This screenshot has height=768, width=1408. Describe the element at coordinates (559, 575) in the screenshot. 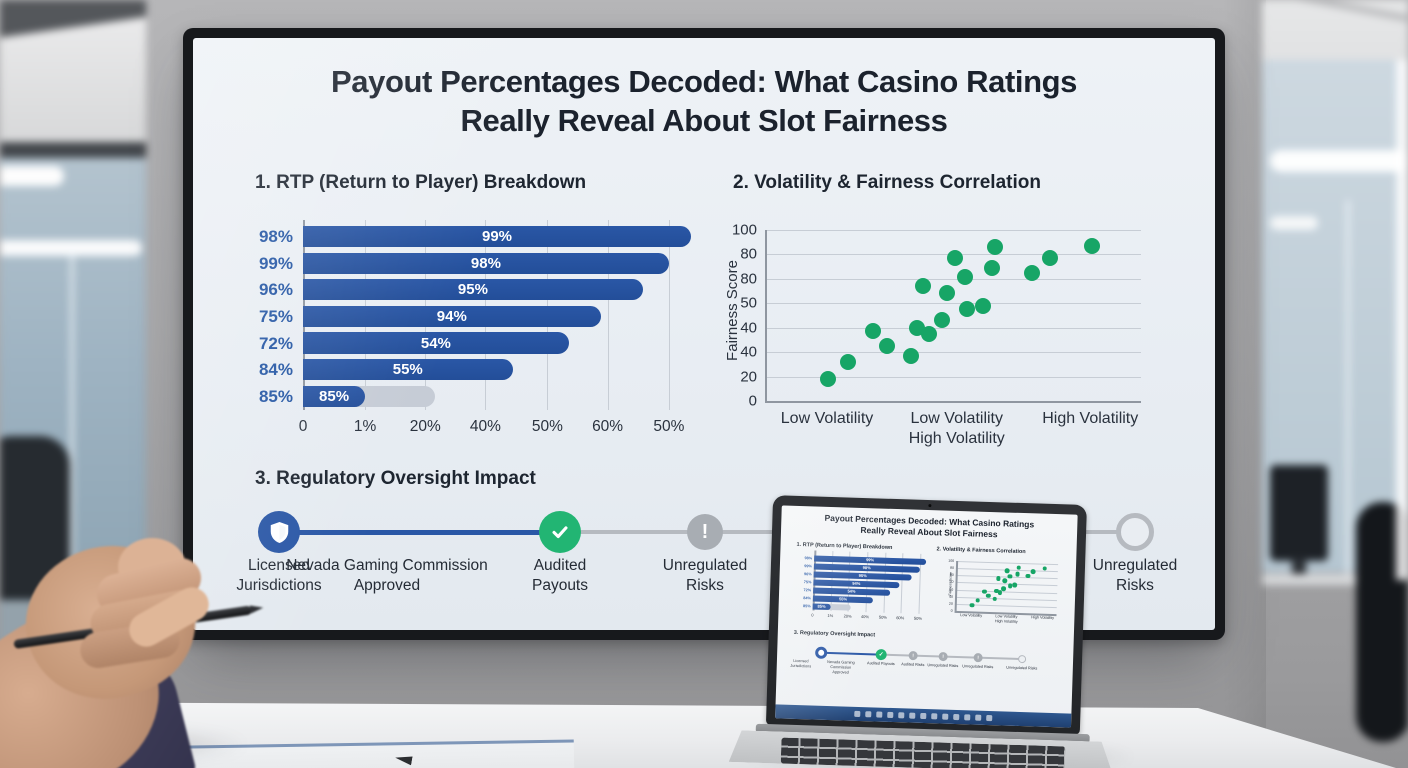

I see `timeline-label-audited-payouts: Audited Payouts` at that location.